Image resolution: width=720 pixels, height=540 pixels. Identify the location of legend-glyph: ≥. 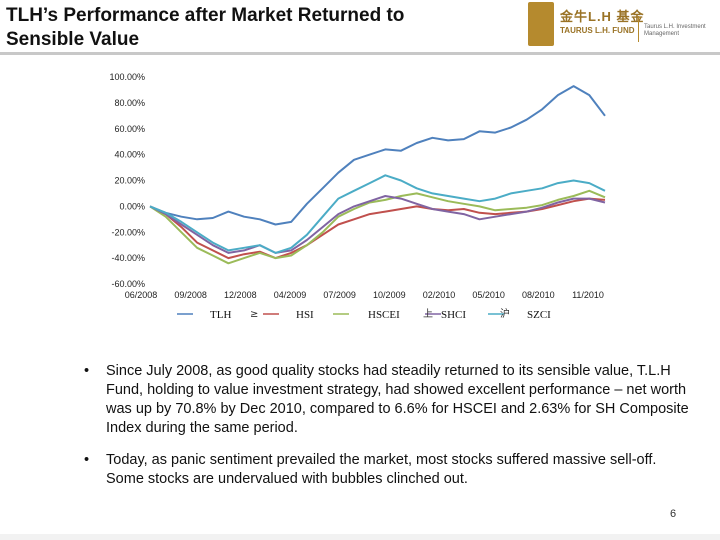
(254, 314).